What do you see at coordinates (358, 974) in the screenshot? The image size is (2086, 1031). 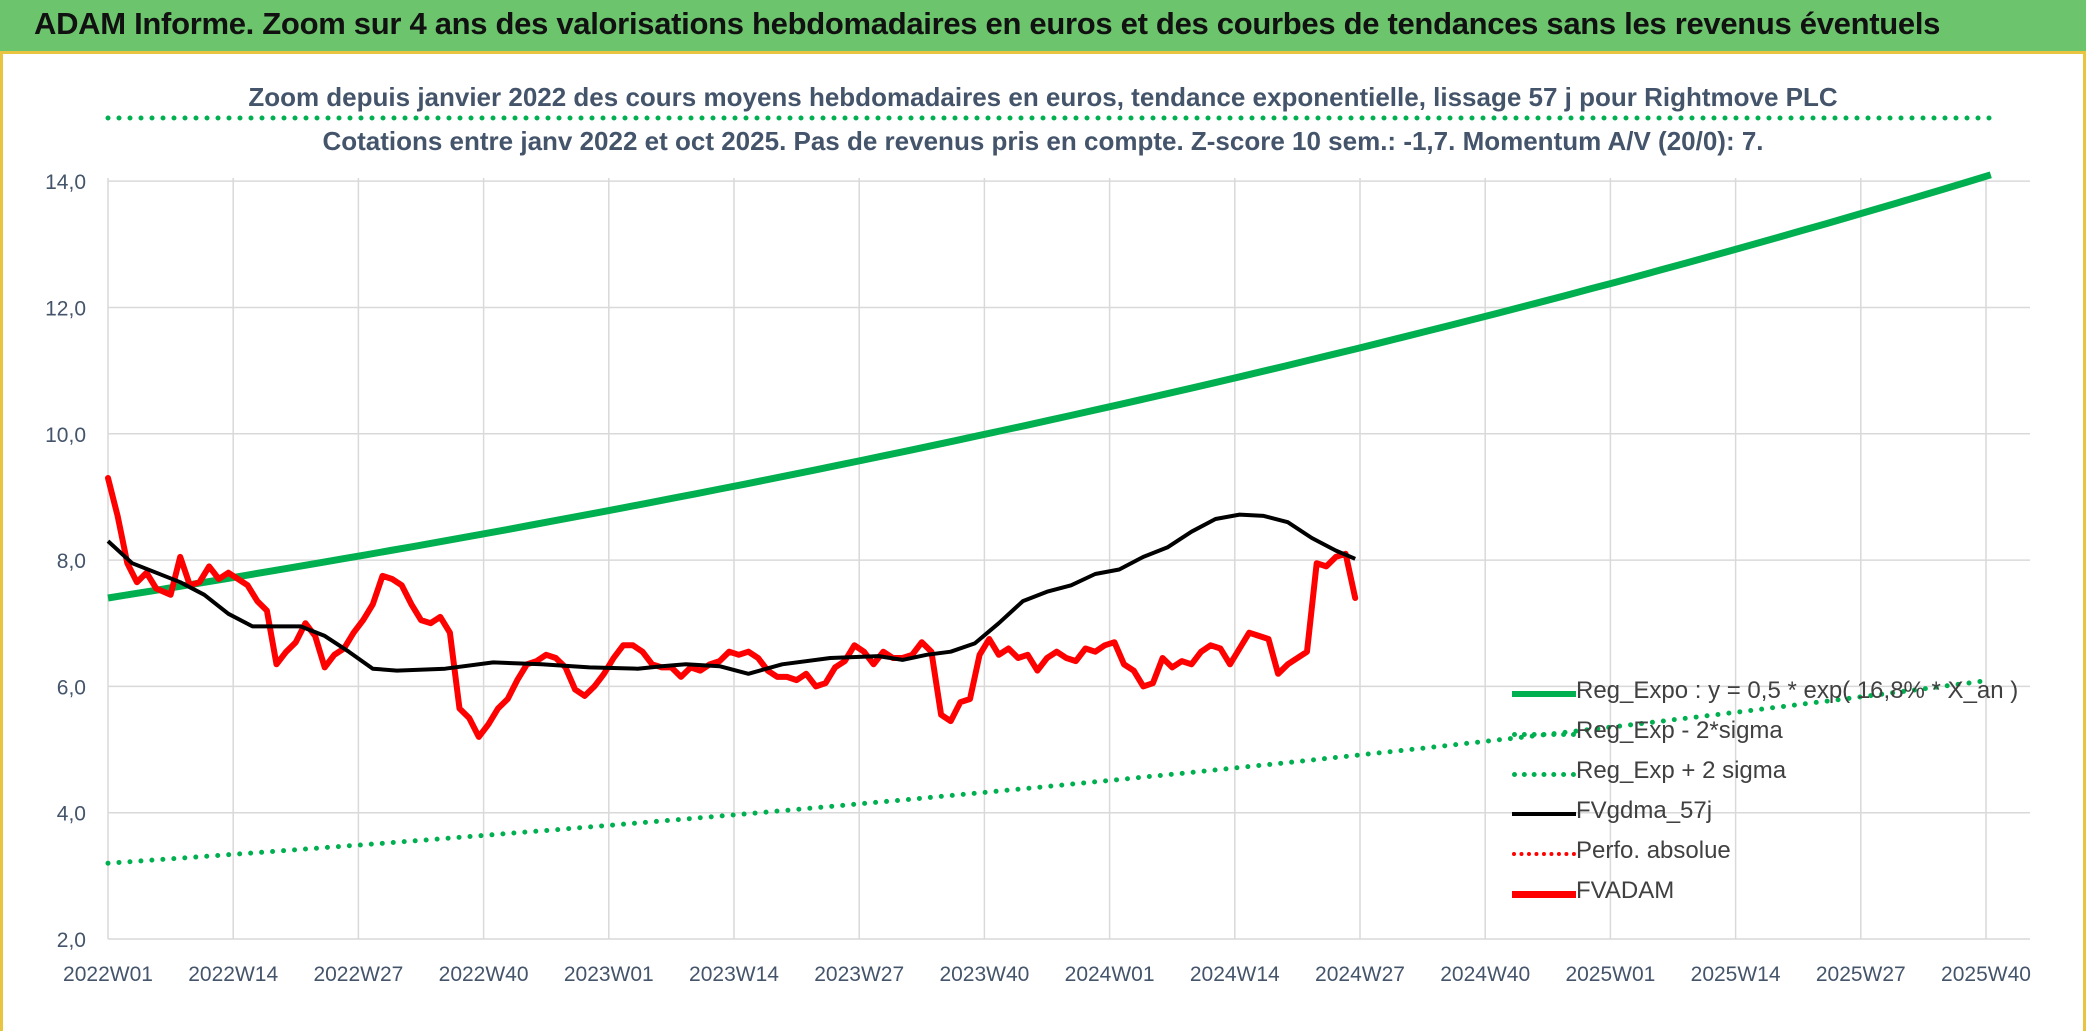 I see `x-tick-label: 2022W27` at bounding box center [358, 974].